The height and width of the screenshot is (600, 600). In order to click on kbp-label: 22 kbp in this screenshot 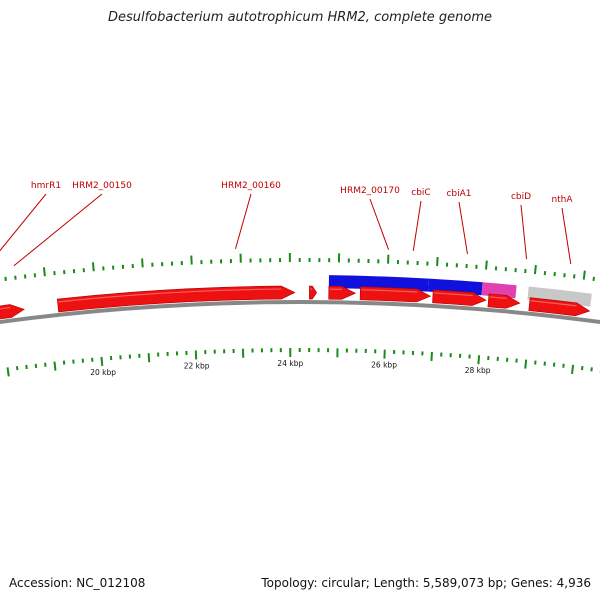, I will do `click(197, 365)`.